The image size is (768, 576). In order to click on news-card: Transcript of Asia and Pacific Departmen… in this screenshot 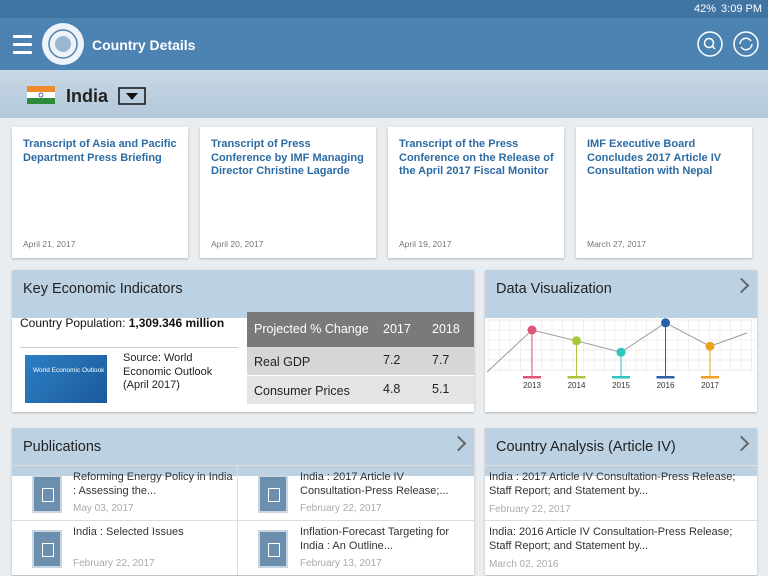, I will do `click(100, 192)`.